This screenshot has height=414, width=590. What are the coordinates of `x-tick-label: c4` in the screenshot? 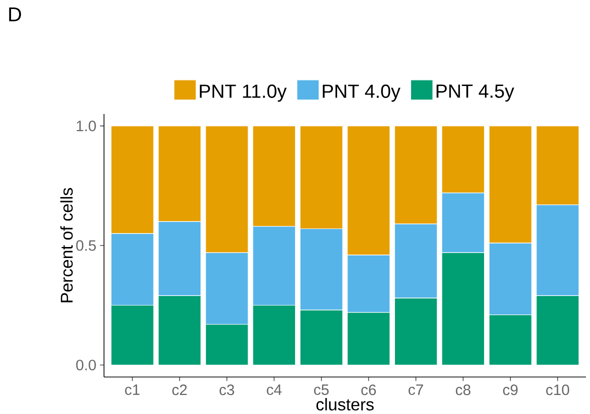 It's located at (274, 389).